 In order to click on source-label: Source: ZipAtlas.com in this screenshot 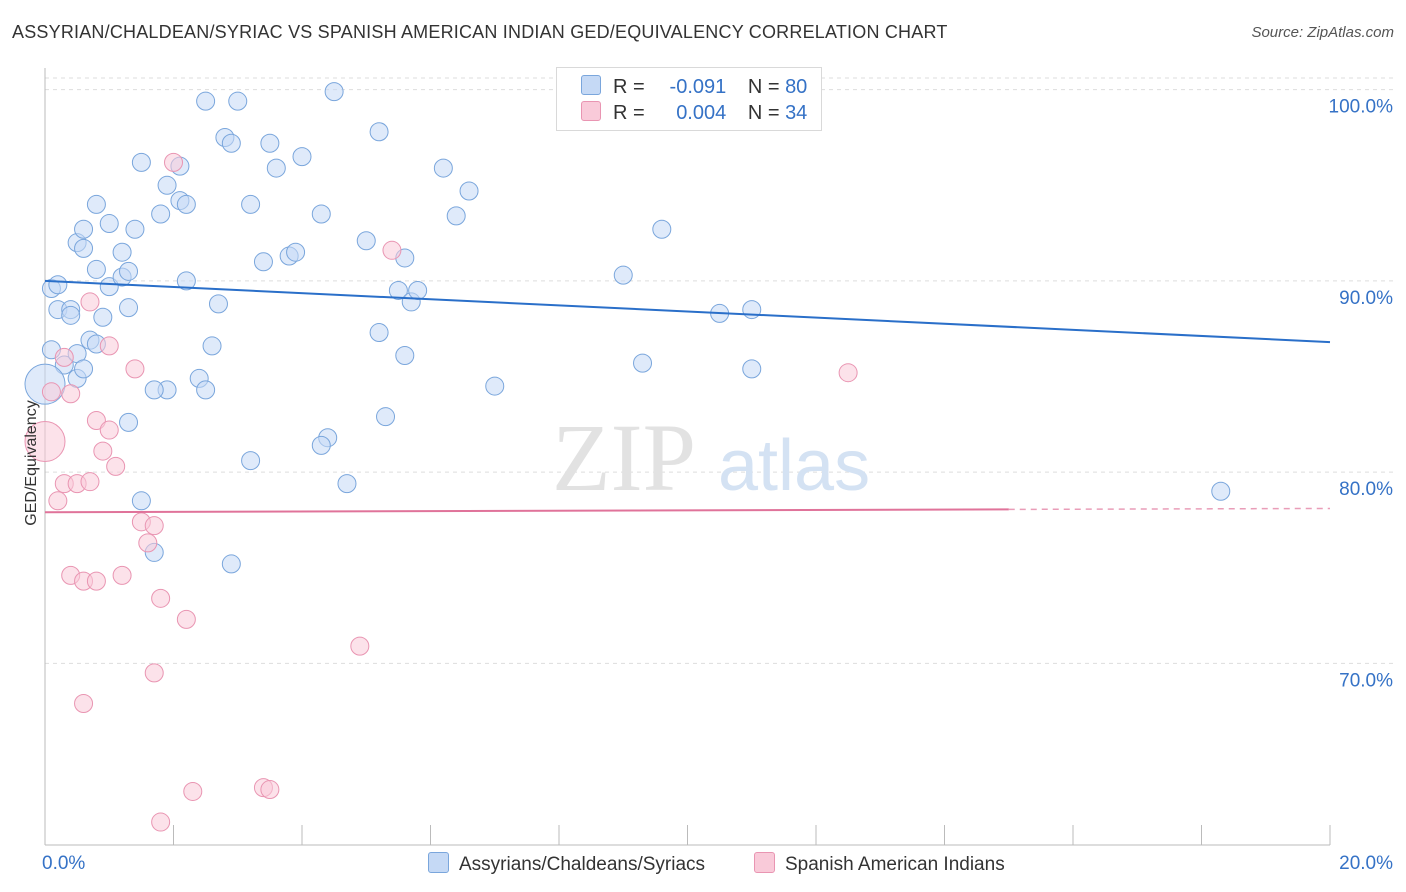, I will do `click(1322, 32)`.